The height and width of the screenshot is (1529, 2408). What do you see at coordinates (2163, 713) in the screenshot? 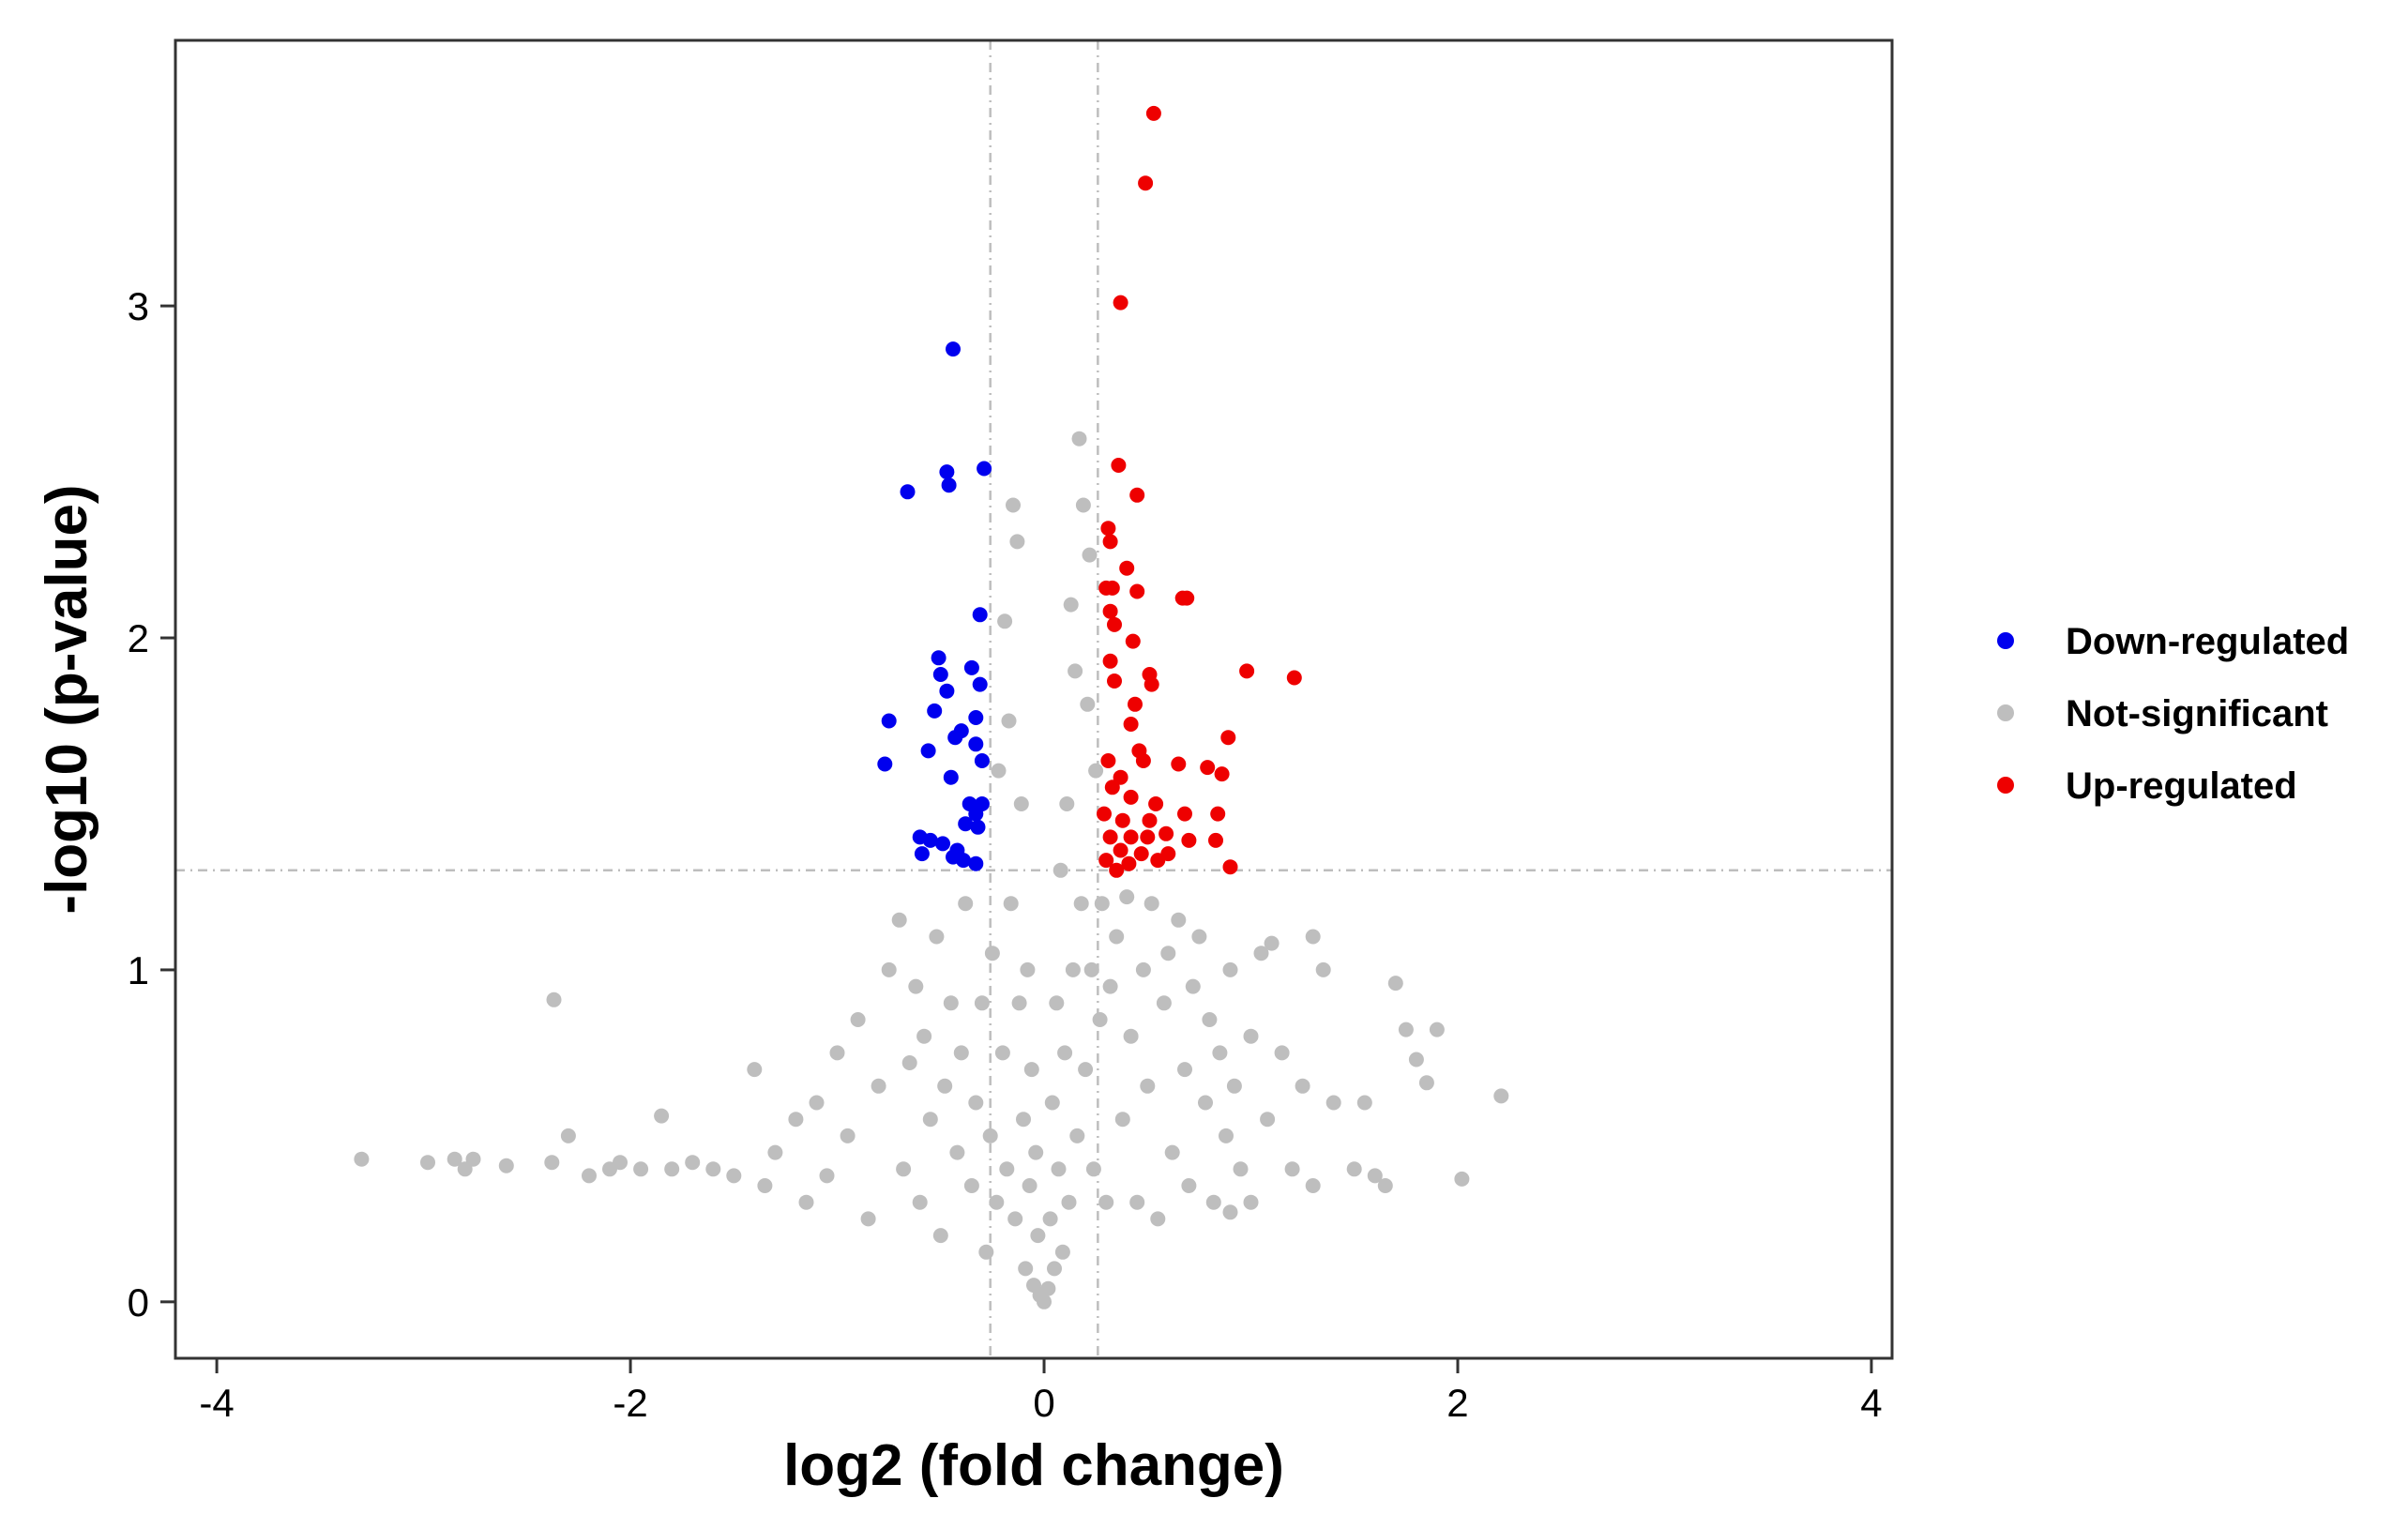
I see `legend-item: Not-significant` at bounding box center [2163, 713].